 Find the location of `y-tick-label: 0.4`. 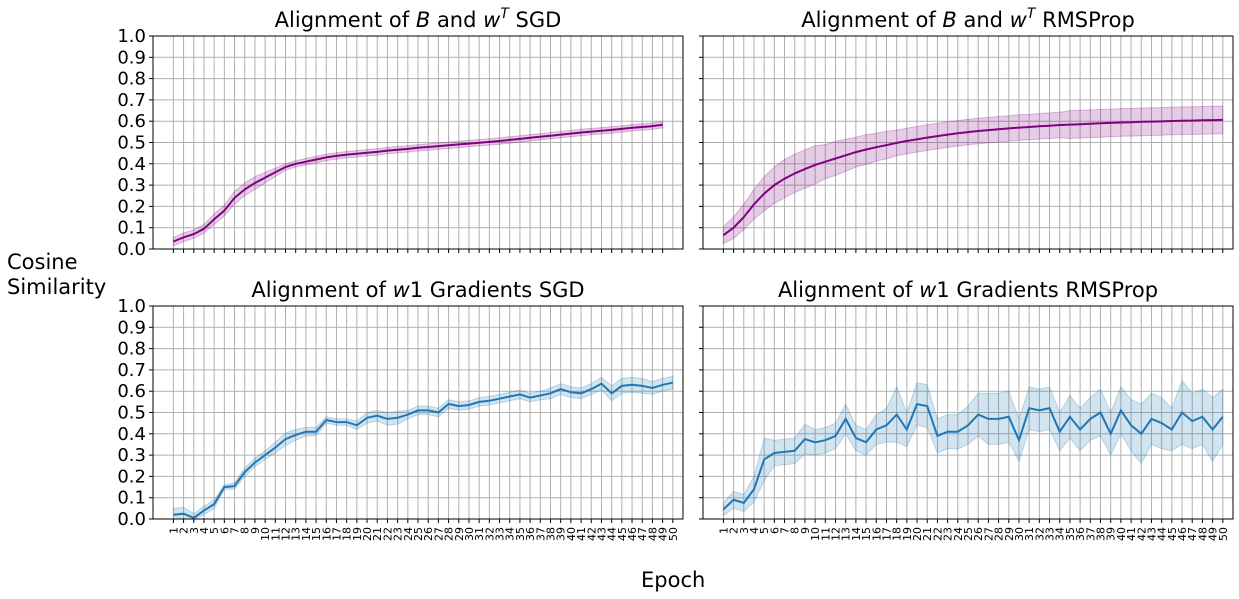

y-tick-label: 0.4 is located at coordinates (131, 164).